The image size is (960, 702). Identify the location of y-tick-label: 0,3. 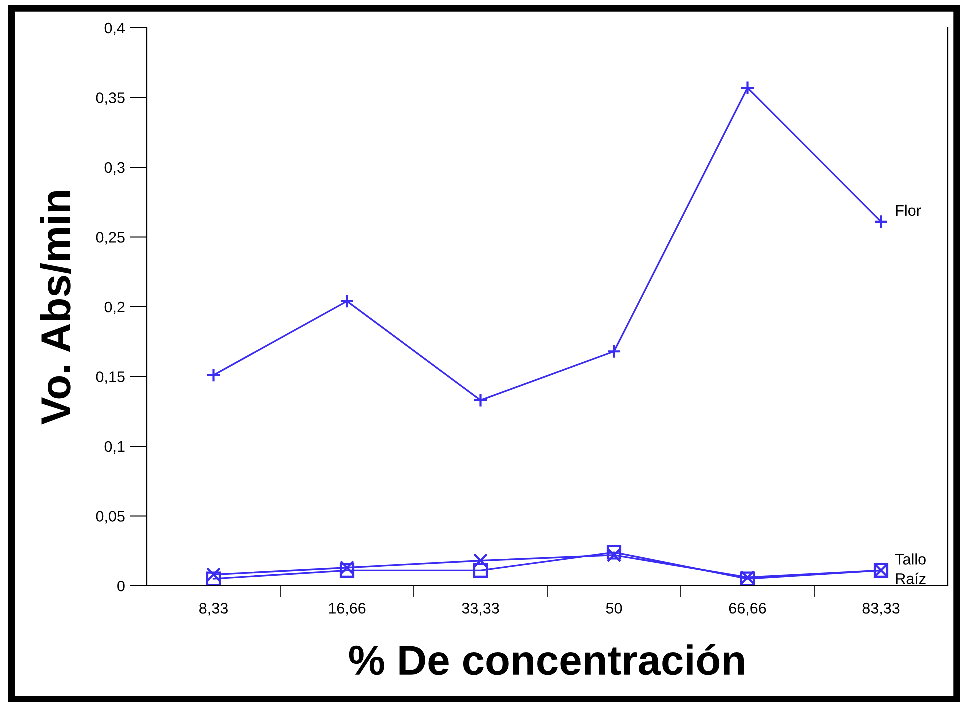
(114, 168).